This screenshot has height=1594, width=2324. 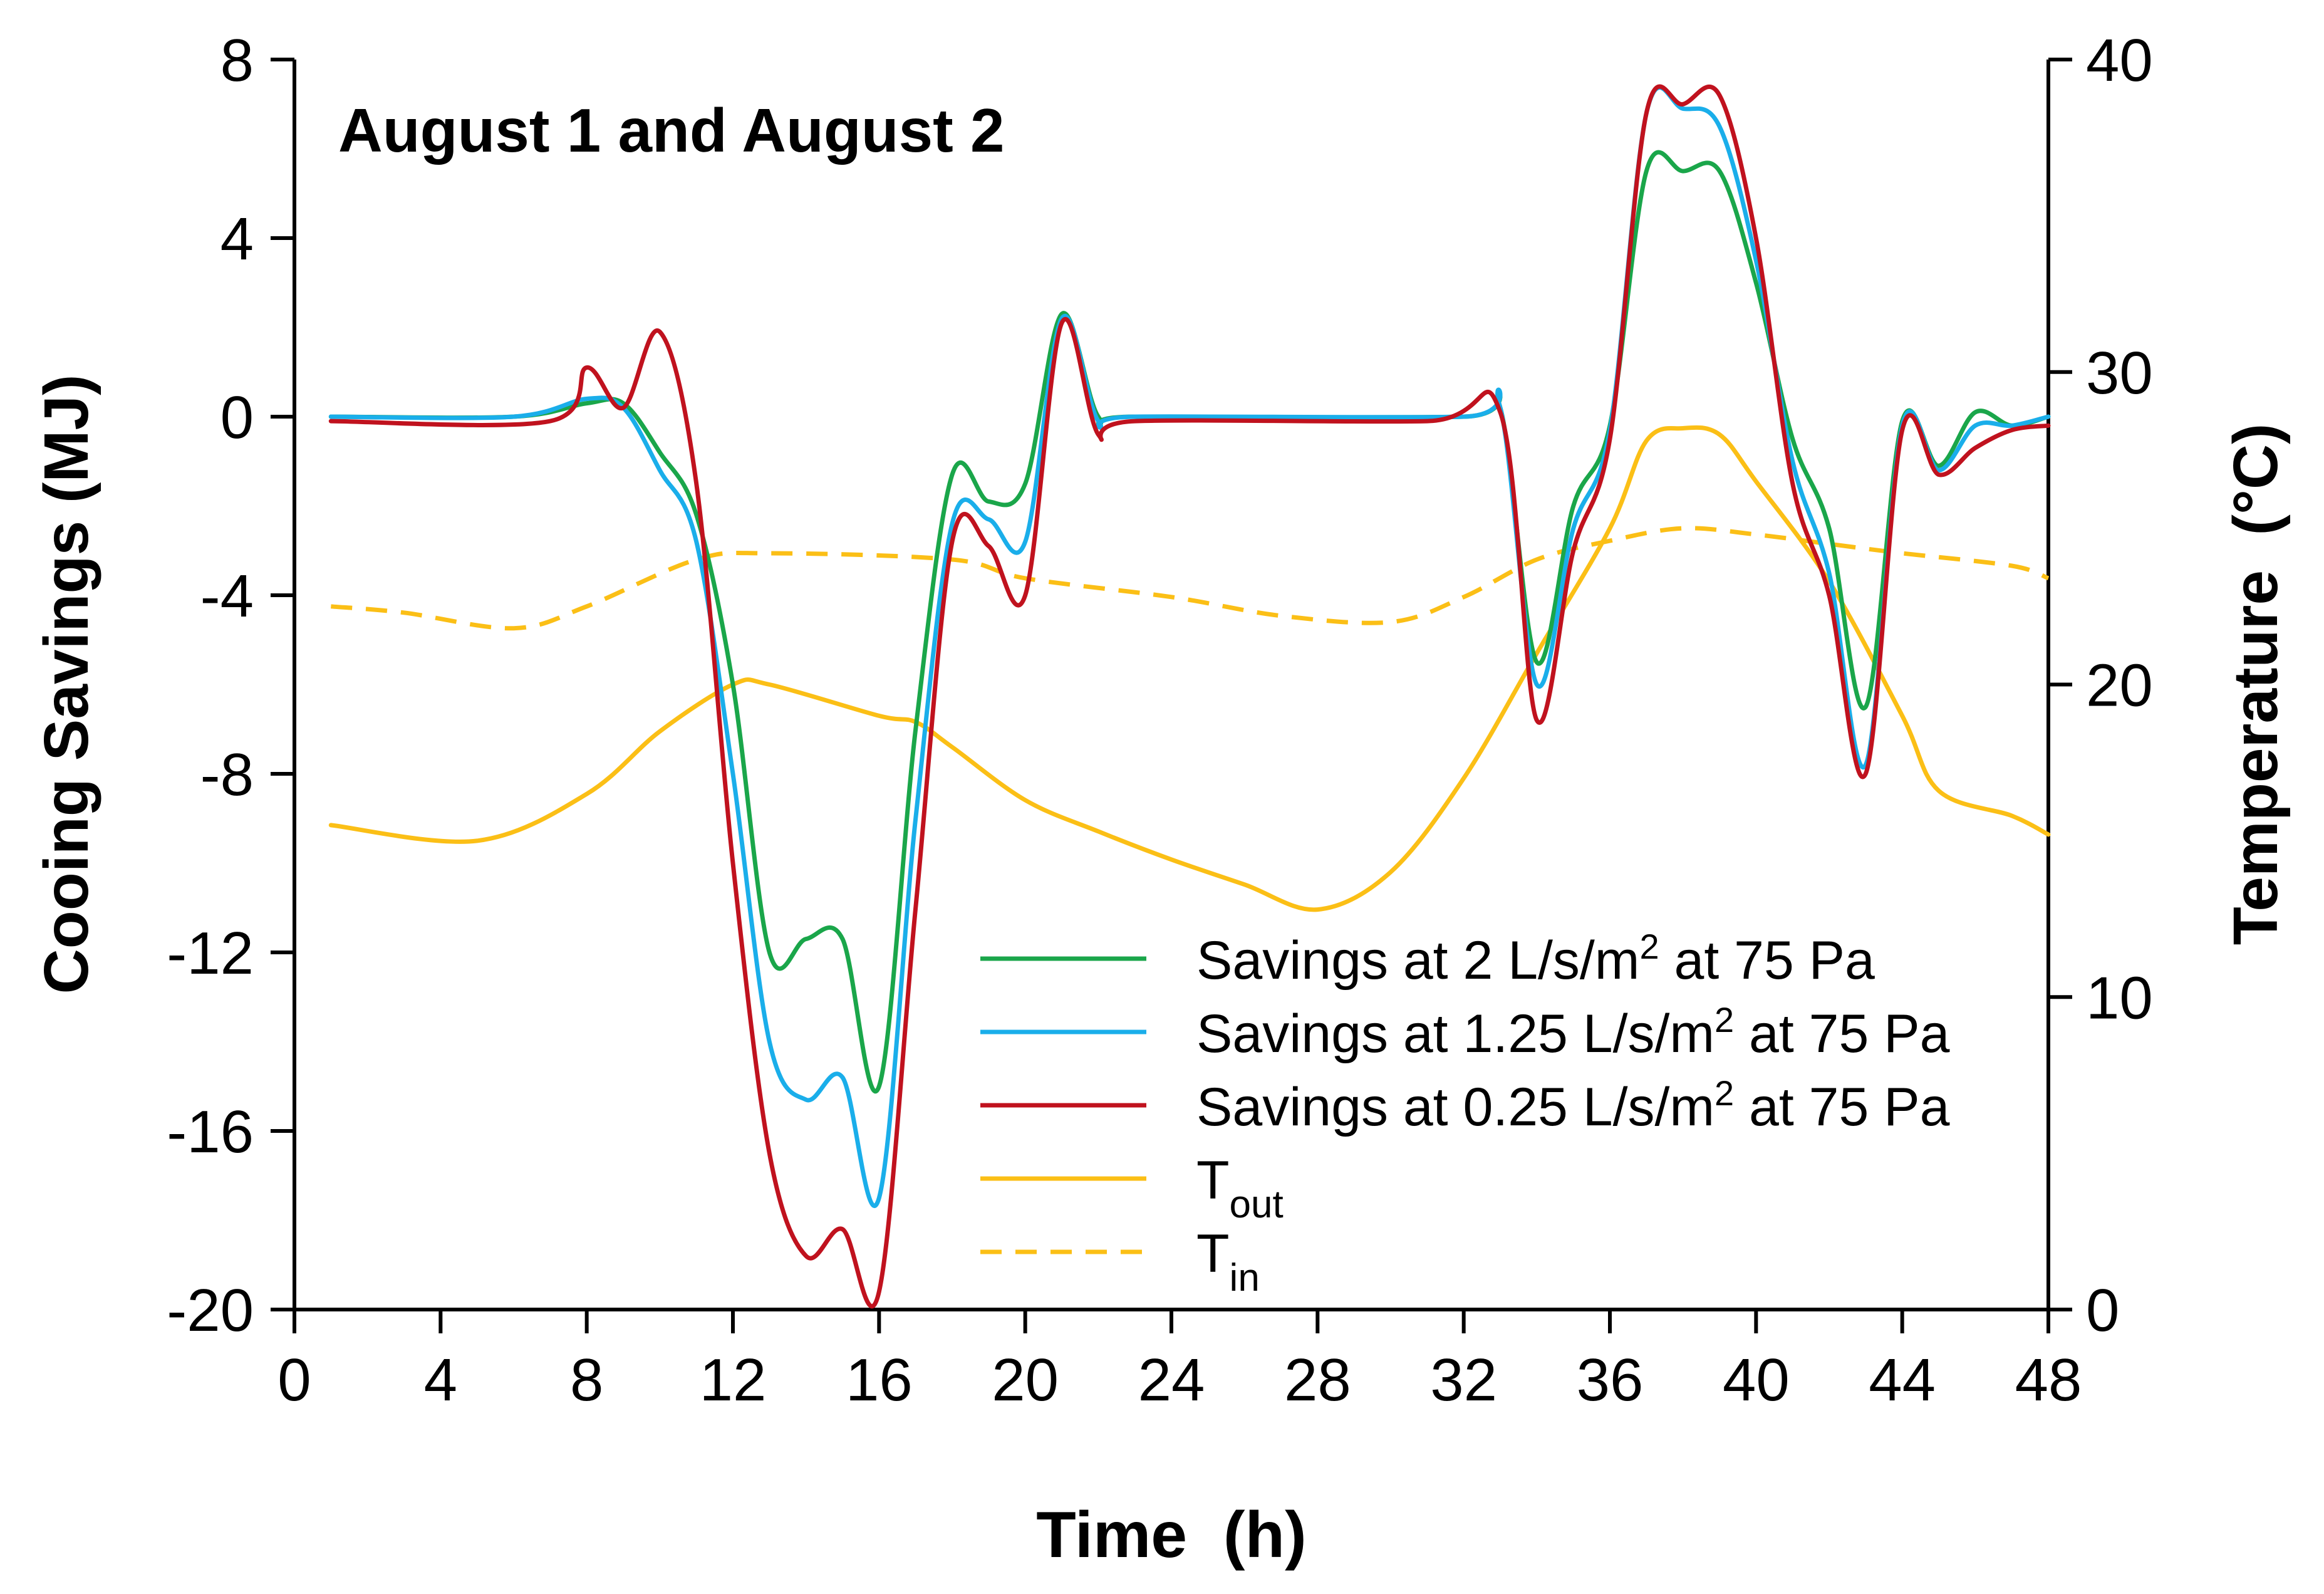 I want to click on legend-label-0: Savings at 2 L/s/m2 at 75 Pa, so click(x=1535, y=959).